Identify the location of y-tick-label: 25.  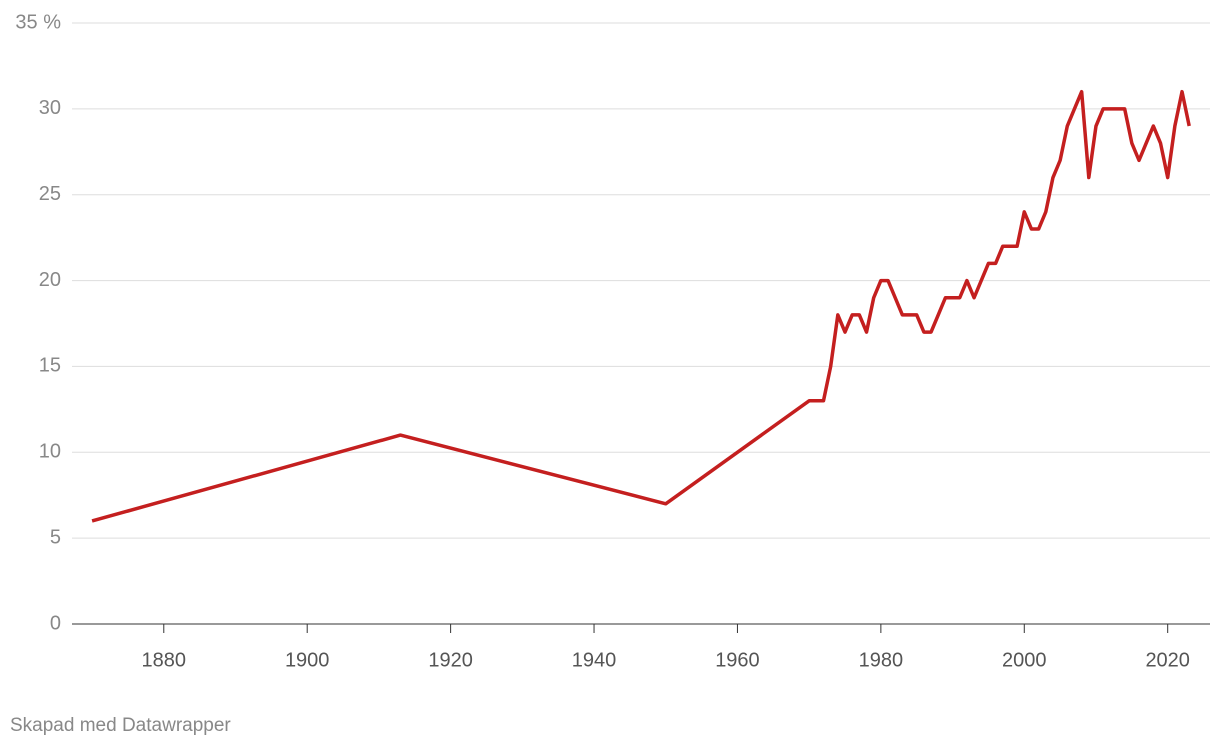
(50, 194).